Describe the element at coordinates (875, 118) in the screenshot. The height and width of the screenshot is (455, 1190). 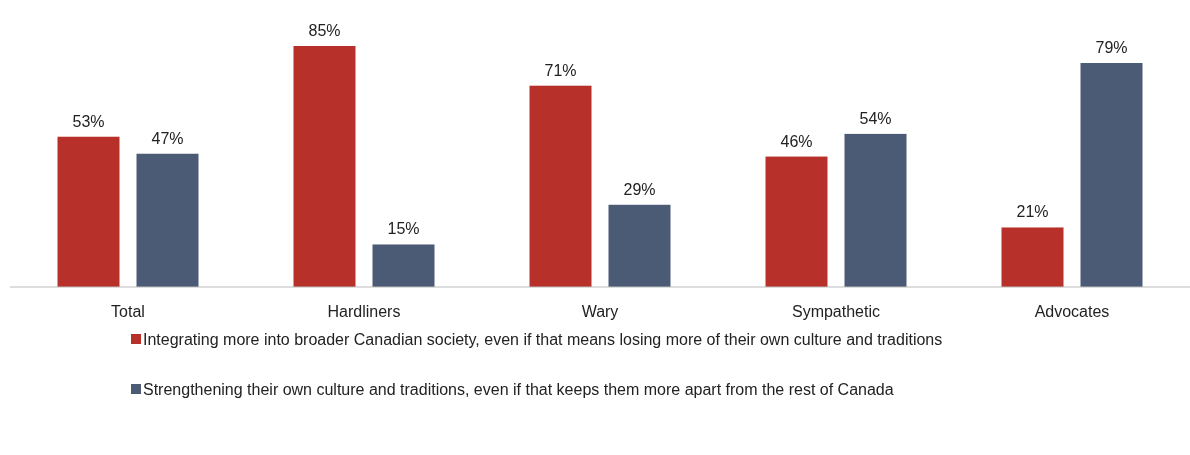
I see `data-label: 54%` at that location.